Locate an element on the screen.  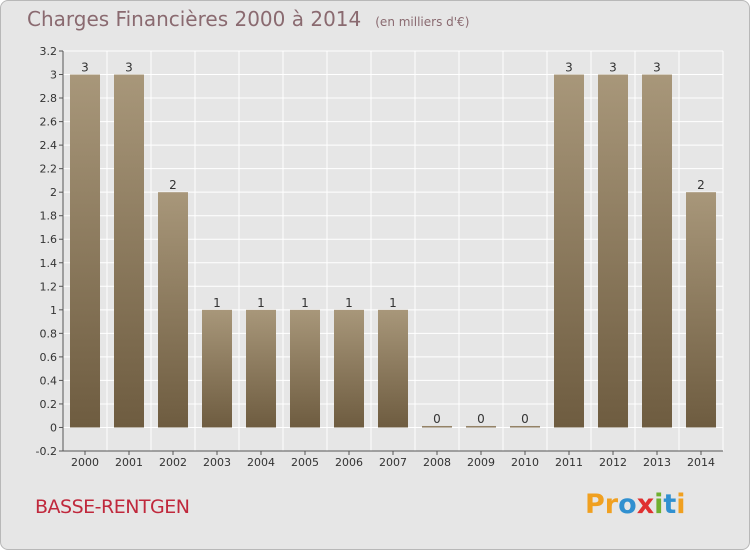
data-label-2013: 3 is located at coordinates (657, 68).